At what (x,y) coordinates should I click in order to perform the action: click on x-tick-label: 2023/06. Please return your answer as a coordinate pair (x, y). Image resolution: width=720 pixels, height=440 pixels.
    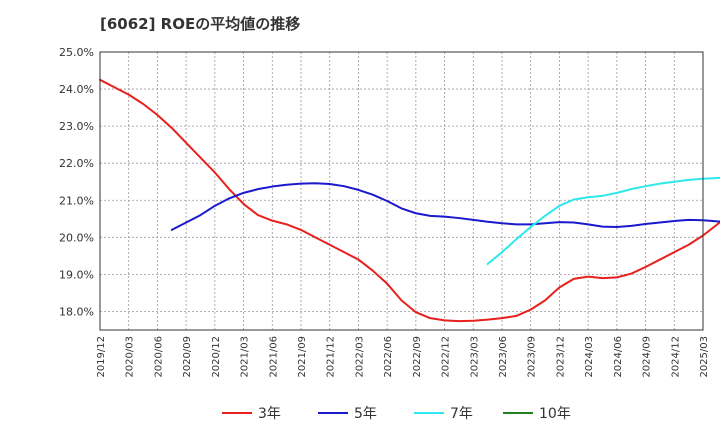
    Looking at the image, I should click on (503, 357).